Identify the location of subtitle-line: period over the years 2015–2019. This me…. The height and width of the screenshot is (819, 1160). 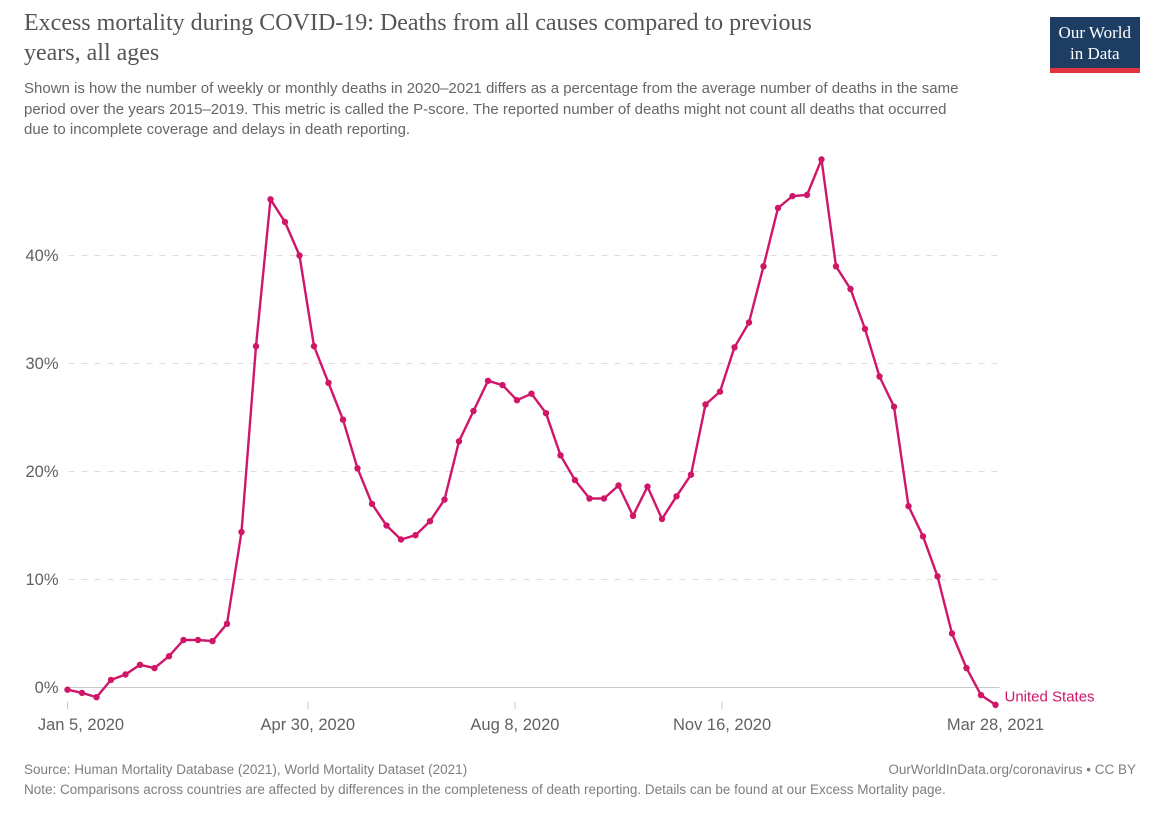
(485, 109).